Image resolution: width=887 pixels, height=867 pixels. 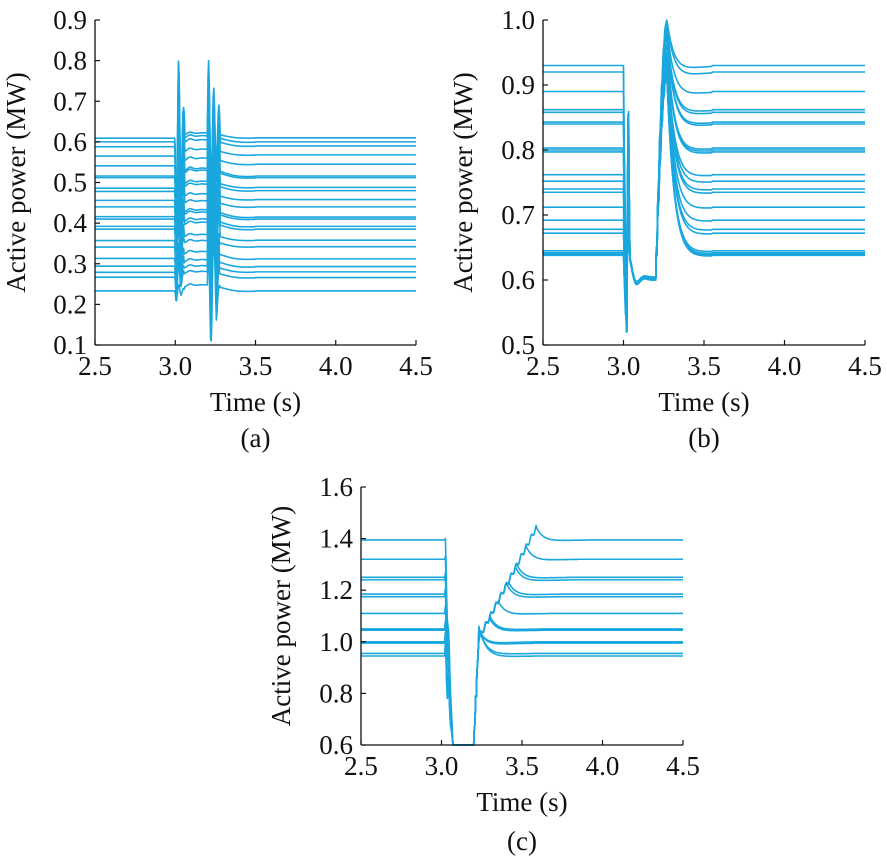 What do you see at coordinates (256, 438) in the screenshot?
I see `panel-label: (a)` at bounding box center [256, 438].